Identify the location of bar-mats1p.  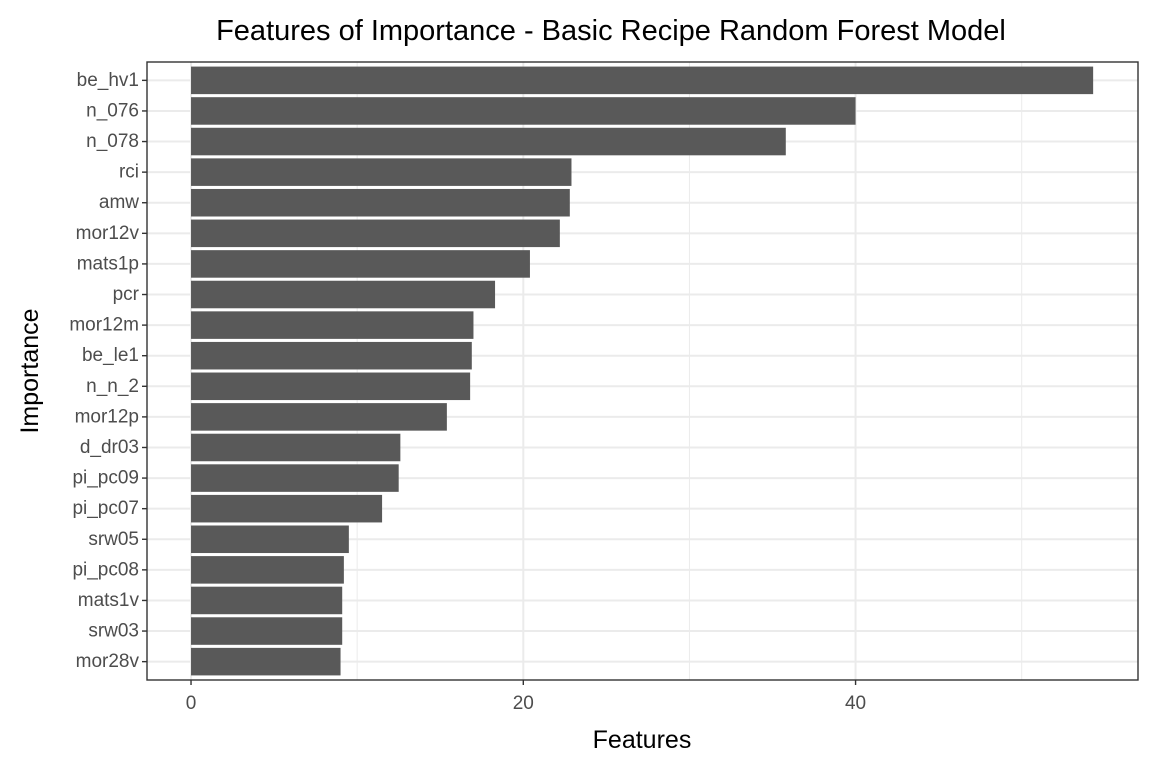
(360, 264).